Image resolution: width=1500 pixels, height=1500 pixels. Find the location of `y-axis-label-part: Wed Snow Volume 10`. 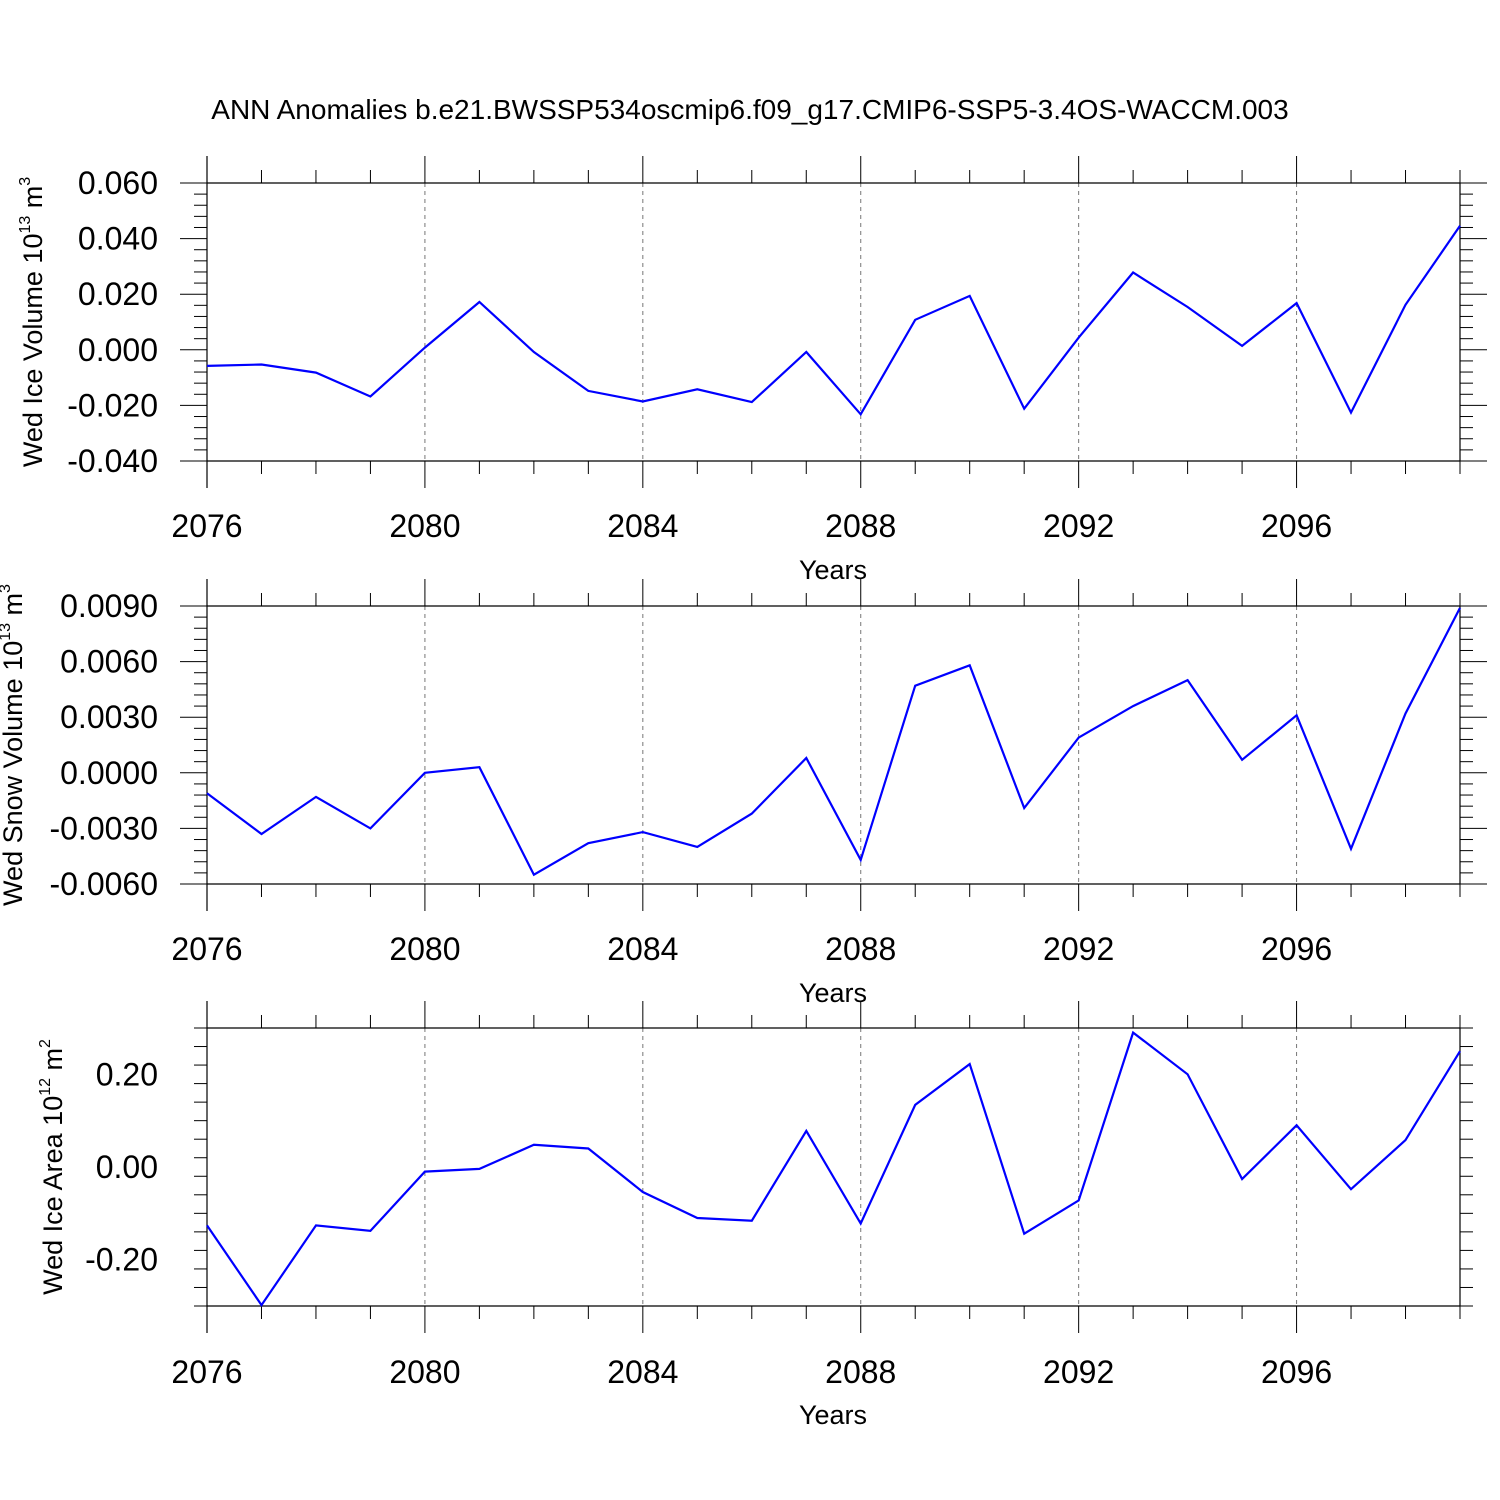

y-axis-label-part: Wed Snow Volume 10 is located at coordinates (14, 773).